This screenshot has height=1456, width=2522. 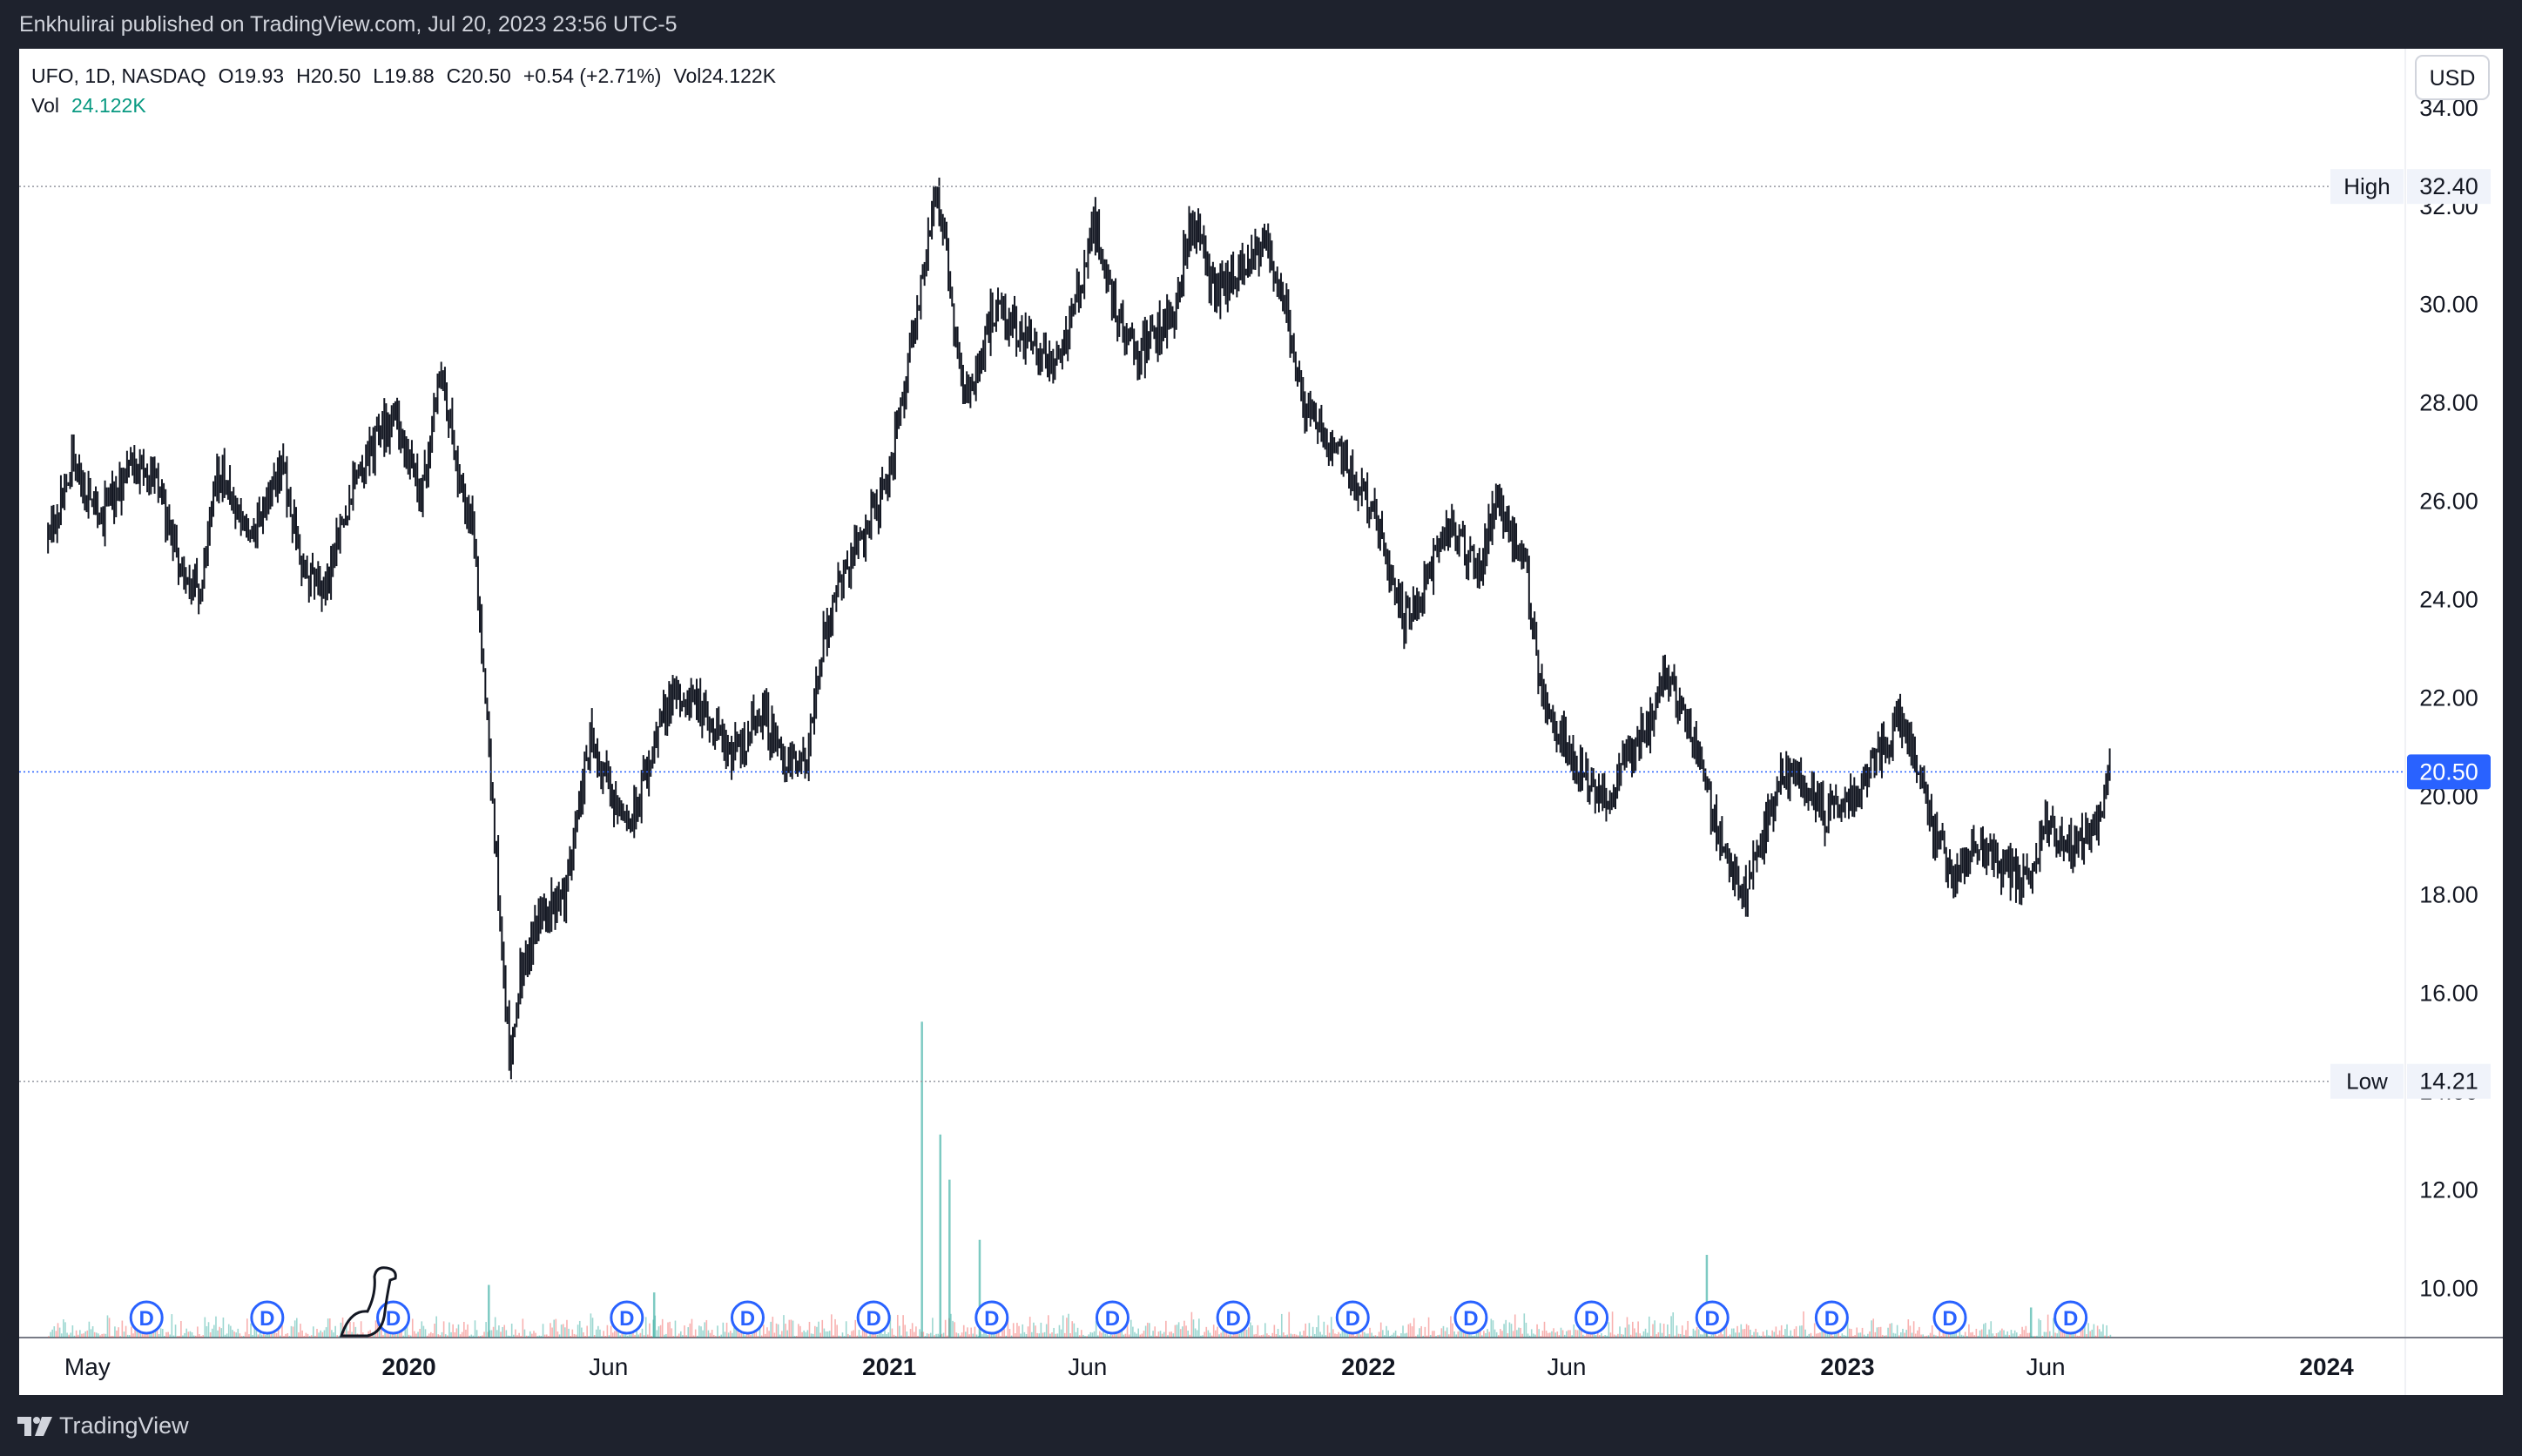 What do you see at coordinates (2448, 502) in the screenshot?
I see `price-tick-label: 26.00` at bounding box center [2448, 502].